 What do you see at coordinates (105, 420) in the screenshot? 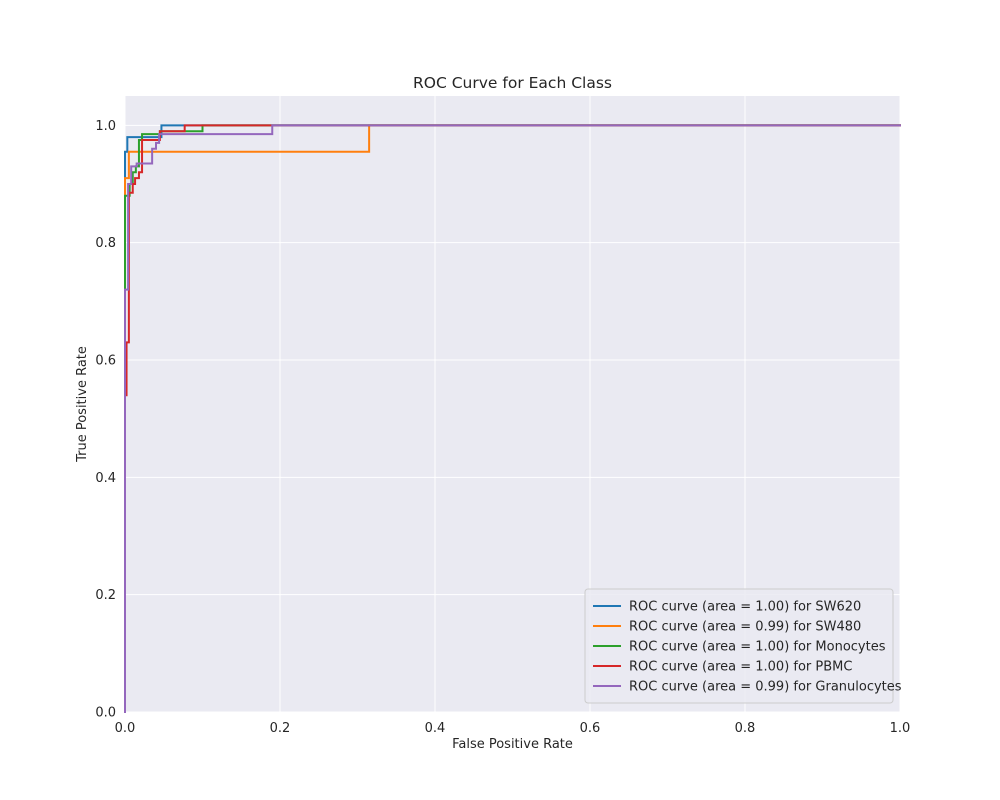
I see `y-tick-labels: 0.0 0.2 0.4 0.6 0.8 1.0` at bounding box center [105, 420].